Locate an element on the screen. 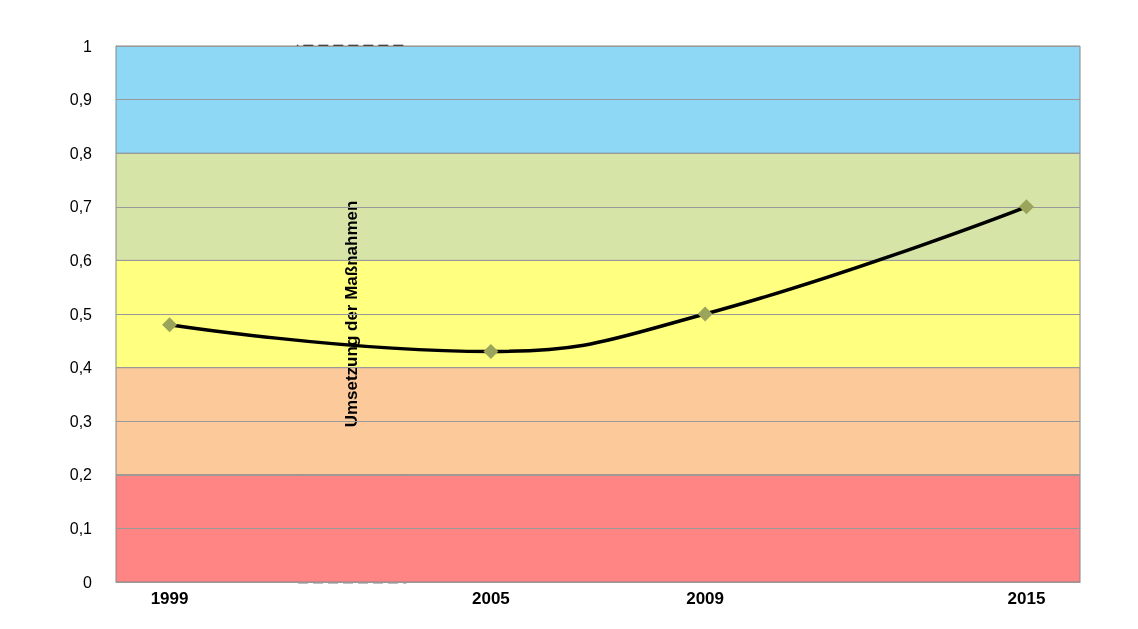 The height and width of the screenshot is (629, 1138). y-tick-label: 0 is located at coordinates (88, 582).